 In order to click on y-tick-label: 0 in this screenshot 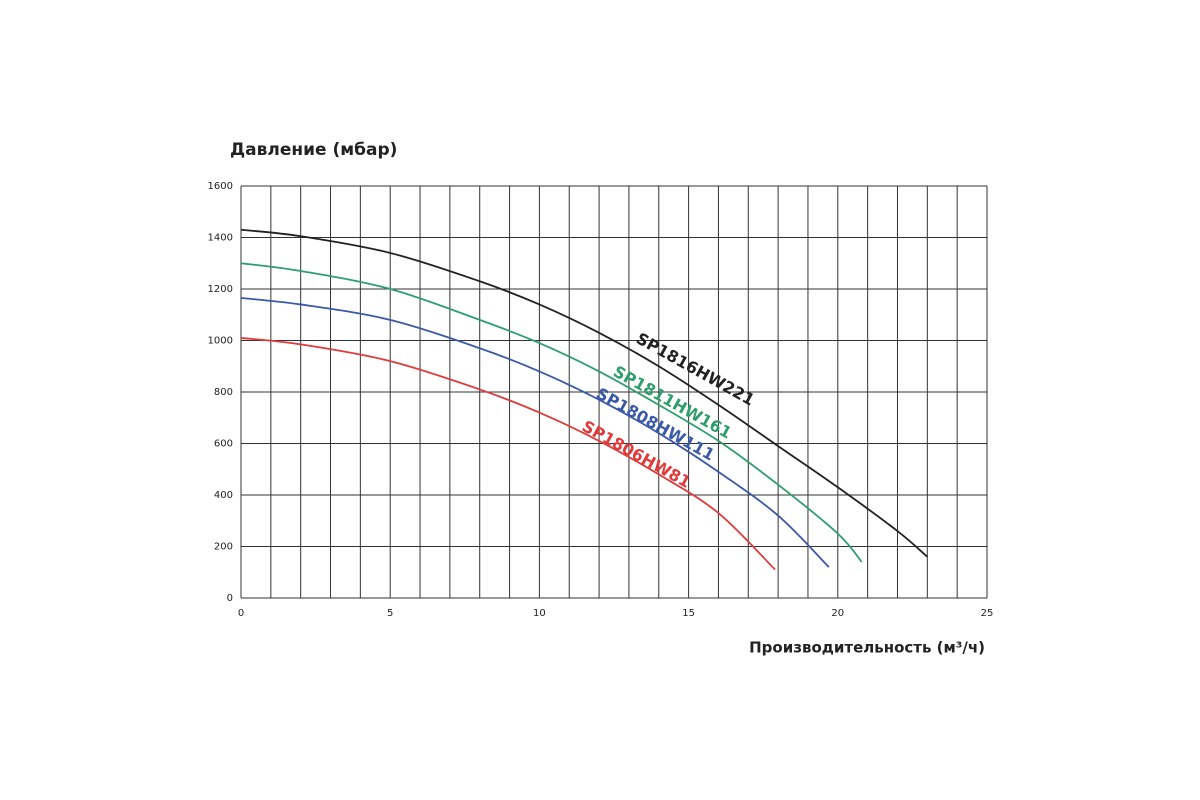, I will do `click(230, 598)`.